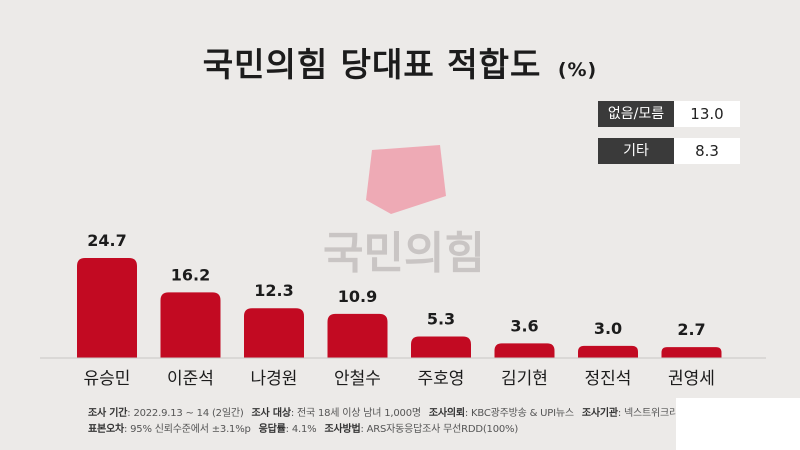  Describe the element at coordinates (519, 413) in the screenshot. I see `footnote-value: : KBC광주방송 & UPI뉴스` at that location.